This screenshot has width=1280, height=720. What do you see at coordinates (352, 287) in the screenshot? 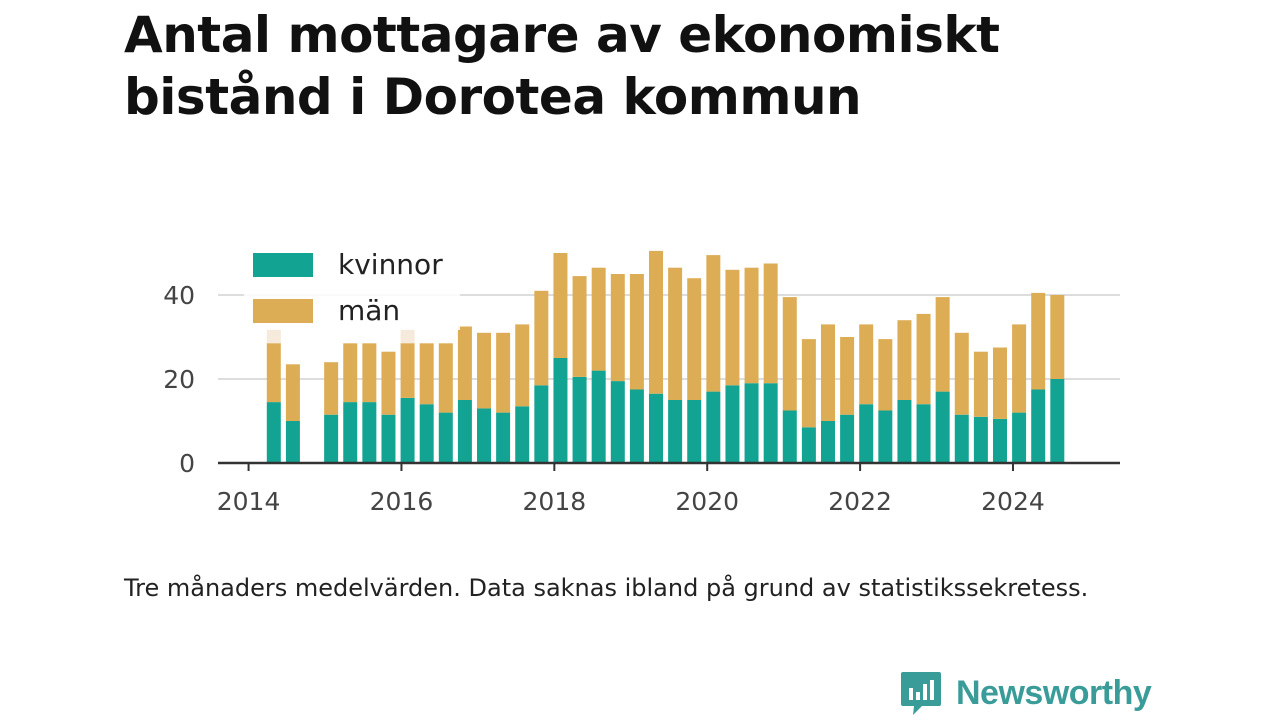
I see `legend: kvinnor män` at bounding box center [352, 287].